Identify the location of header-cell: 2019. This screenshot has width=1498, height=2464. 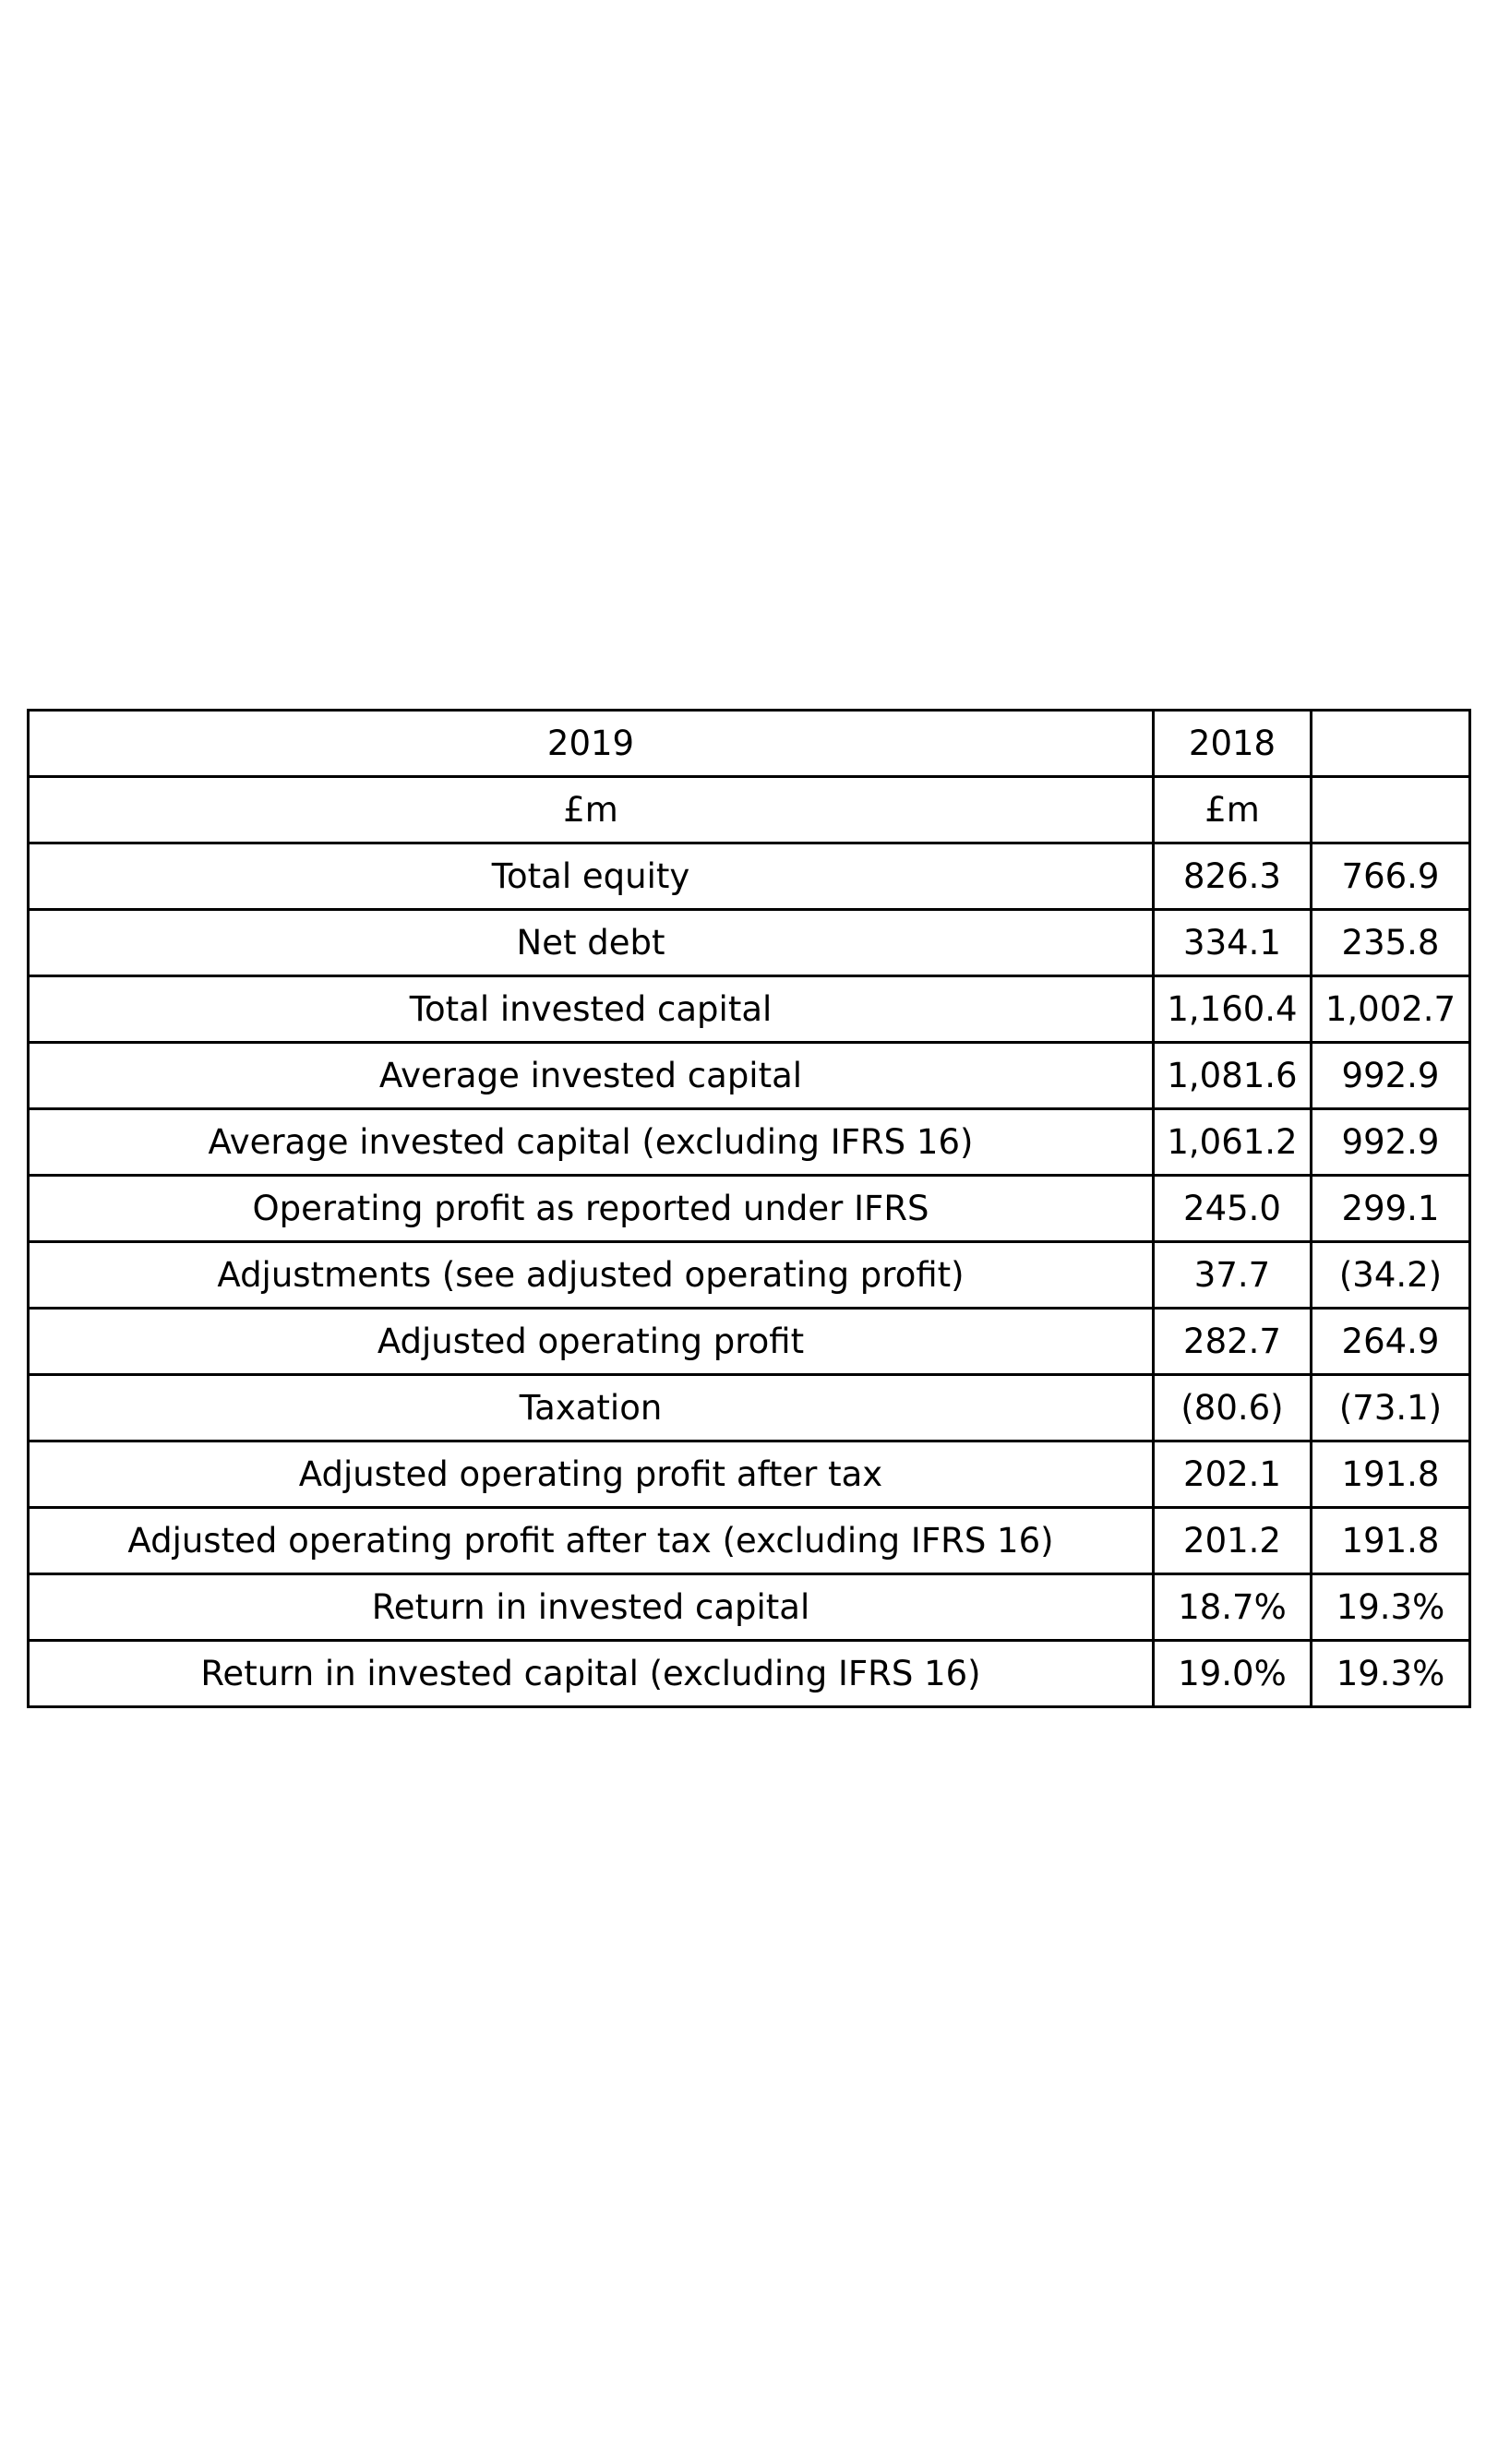
(591, 743).